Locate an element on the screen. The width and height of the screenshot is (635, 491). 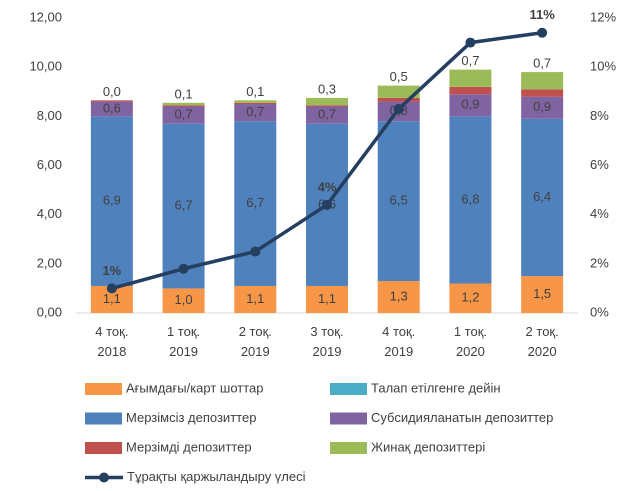
data-label: 6,9 is located at coordinates (112, 200).